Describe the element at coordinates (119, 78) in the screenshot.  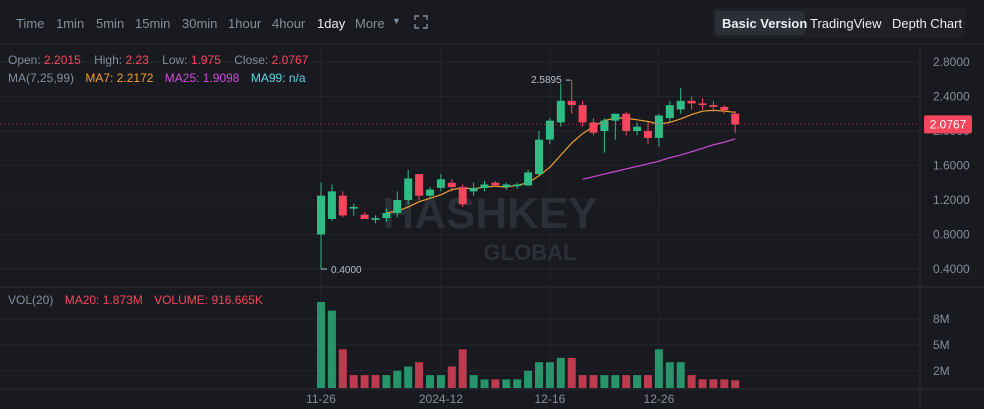
I see `ma7-value: MA7: 2.2172` at that location.